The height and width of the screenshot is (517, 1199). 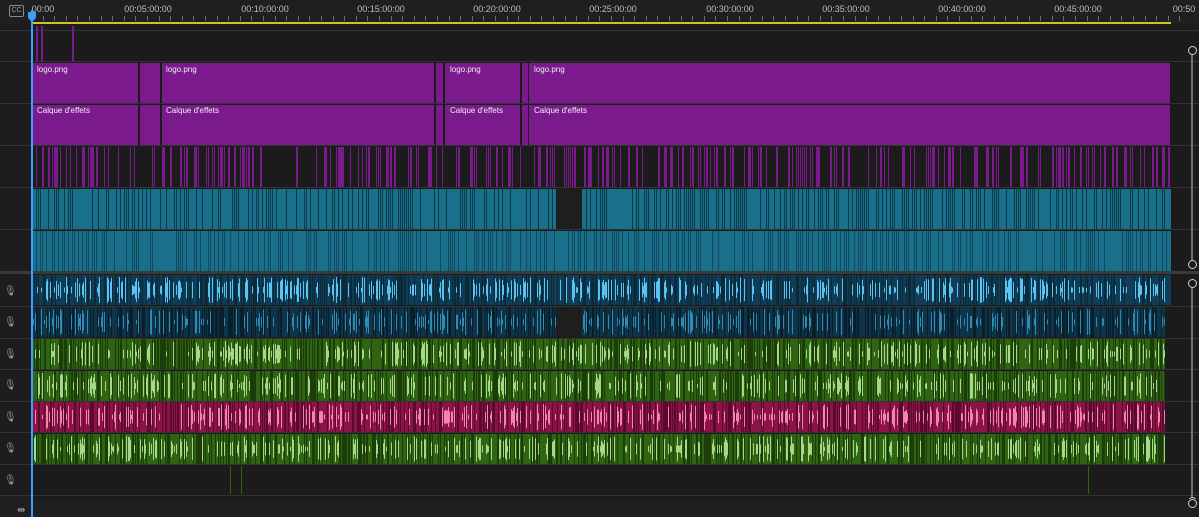 I want to click on microphone-icon: 🎙, so click(x=10, y=322).